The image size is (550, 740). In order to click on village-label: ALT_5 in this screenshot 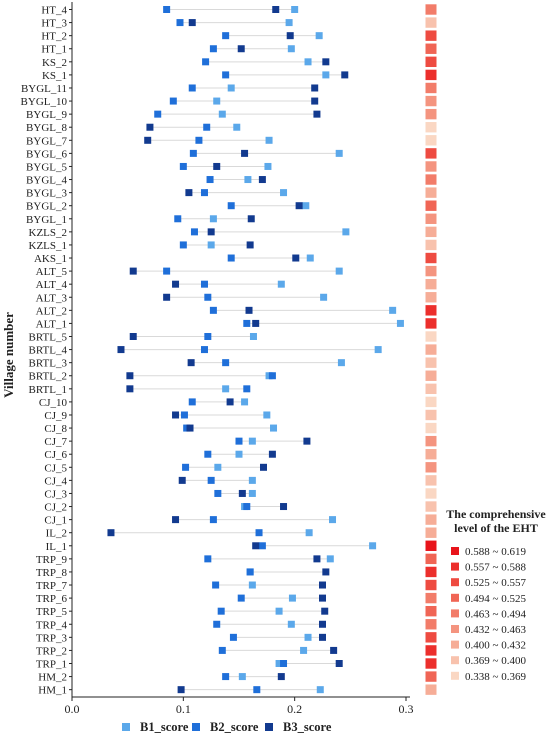, I will do `click(52, 272)`.